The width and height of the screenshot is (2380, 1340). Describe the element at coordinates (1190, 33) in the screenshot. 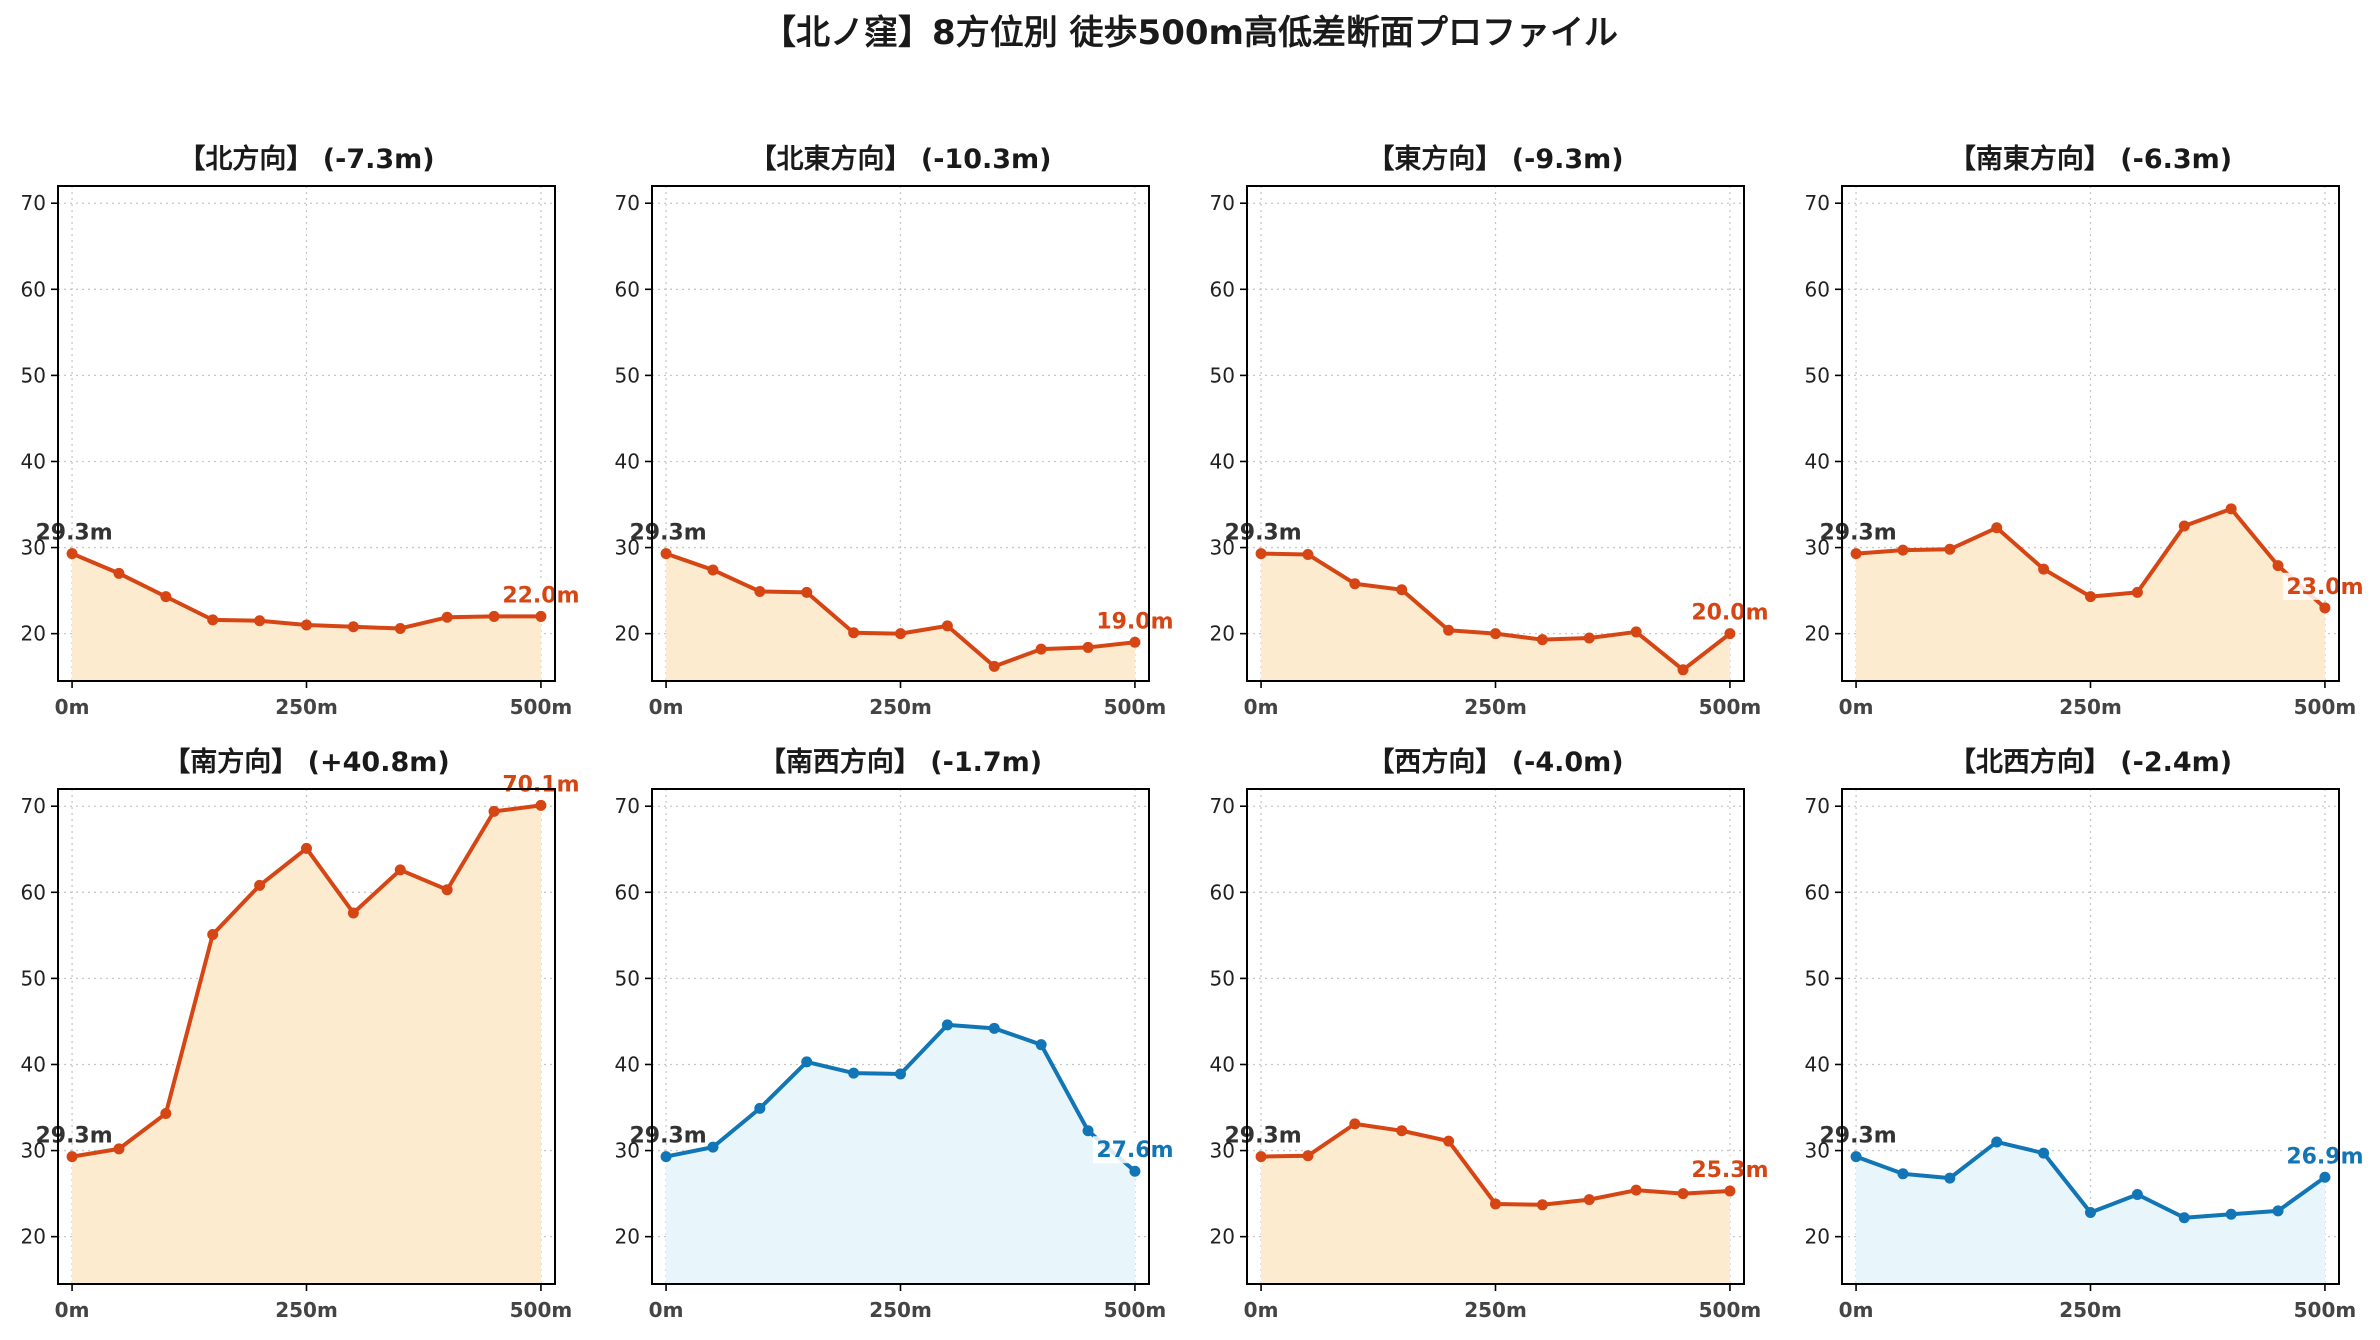

I see `figure-title: 【北ノ窪】8方位別 徒歩500m高低差断面プロファイル` at that location.